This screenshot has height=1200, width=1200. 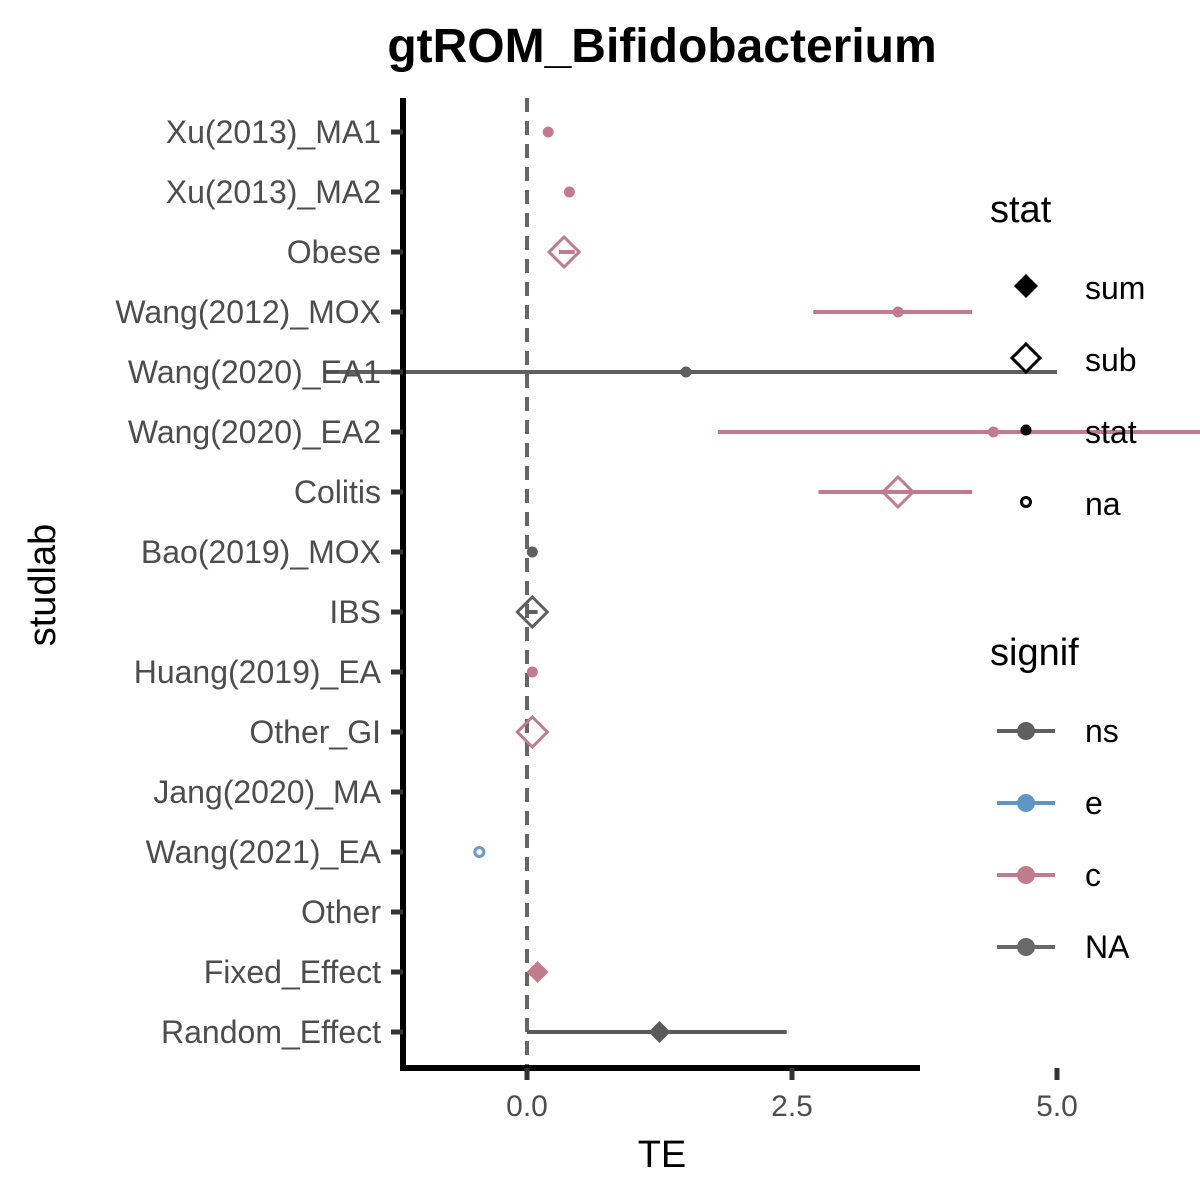 What do you see at coordinates (273, 132) in the screenshot?
I see `y-tick-label: Xu(2013)_MA1` at bounding box center [273, 132].